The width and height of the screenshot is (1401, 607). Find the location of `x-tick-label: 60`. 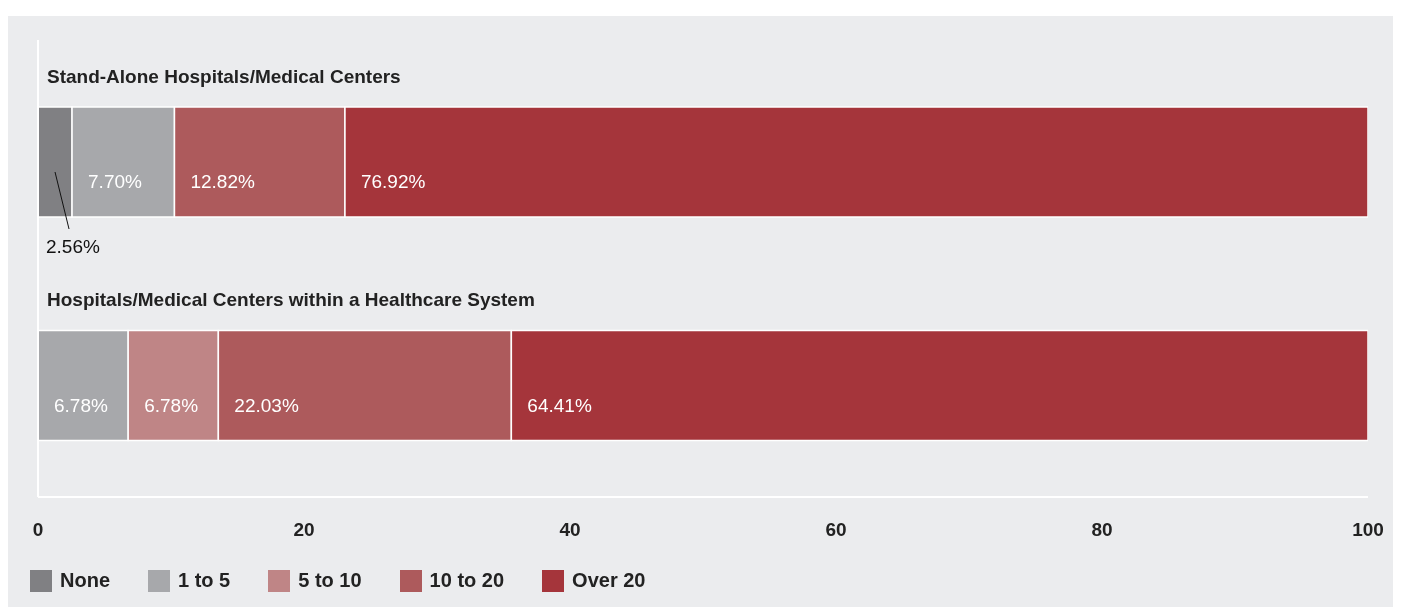

x-tick-label: 60 is located at coordinates (836, 530).